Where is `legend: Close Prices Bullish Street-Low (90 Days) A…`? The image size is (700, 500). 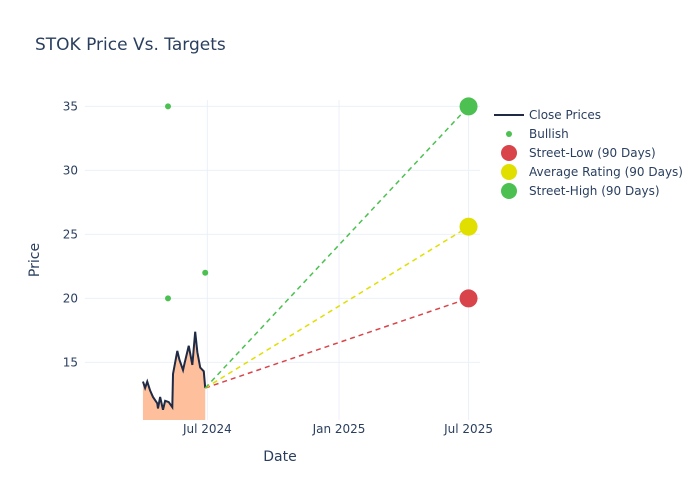
legend: Close Prices Bullish Street-Low (90 Days) A… is located at coordinates (588, 153).